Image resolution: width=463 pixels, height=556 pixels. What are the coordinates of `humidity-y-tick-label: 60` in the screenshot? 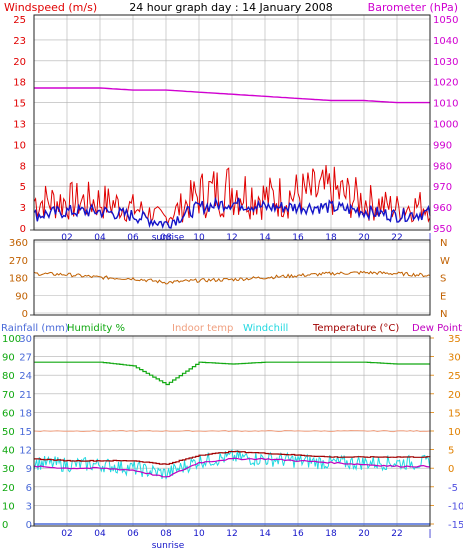 It's located at (8, 413).